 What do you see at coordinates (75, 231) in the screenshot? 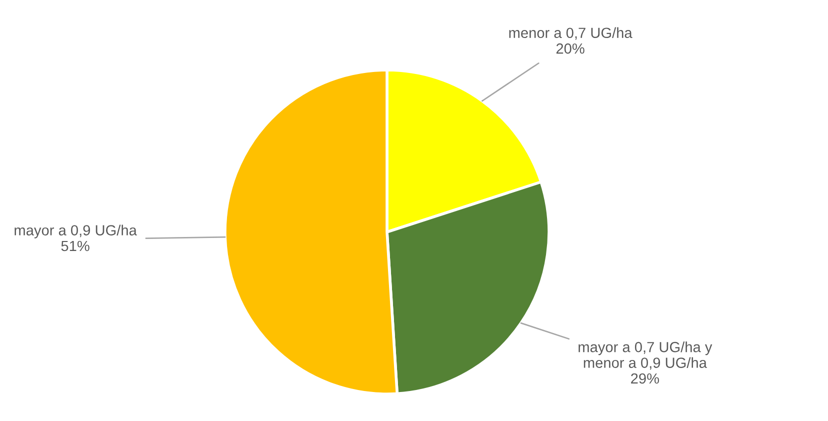
I see `slice-label: mayor a 0,9 UG/ha` at bounding box center [75, 231].